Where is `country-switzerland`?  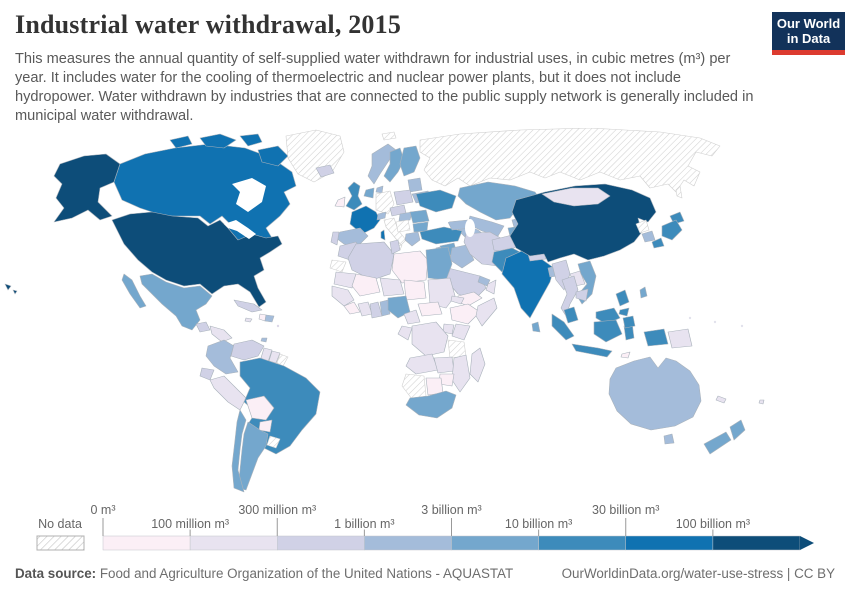 country-switzerland is located at coordinates (381, 216).